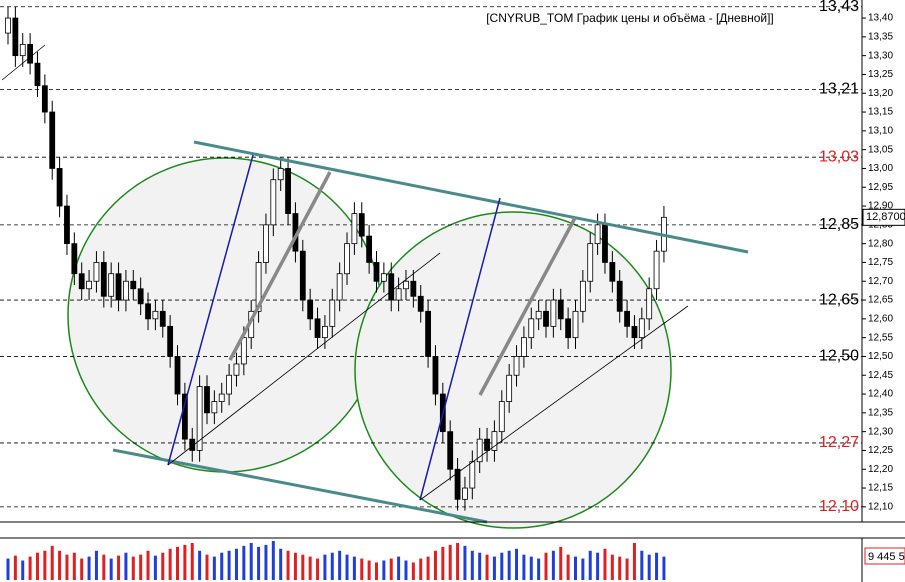 The height and width of the screenshot is (582, 905). I want to click on level-label: 12,27, so click(839, 442).